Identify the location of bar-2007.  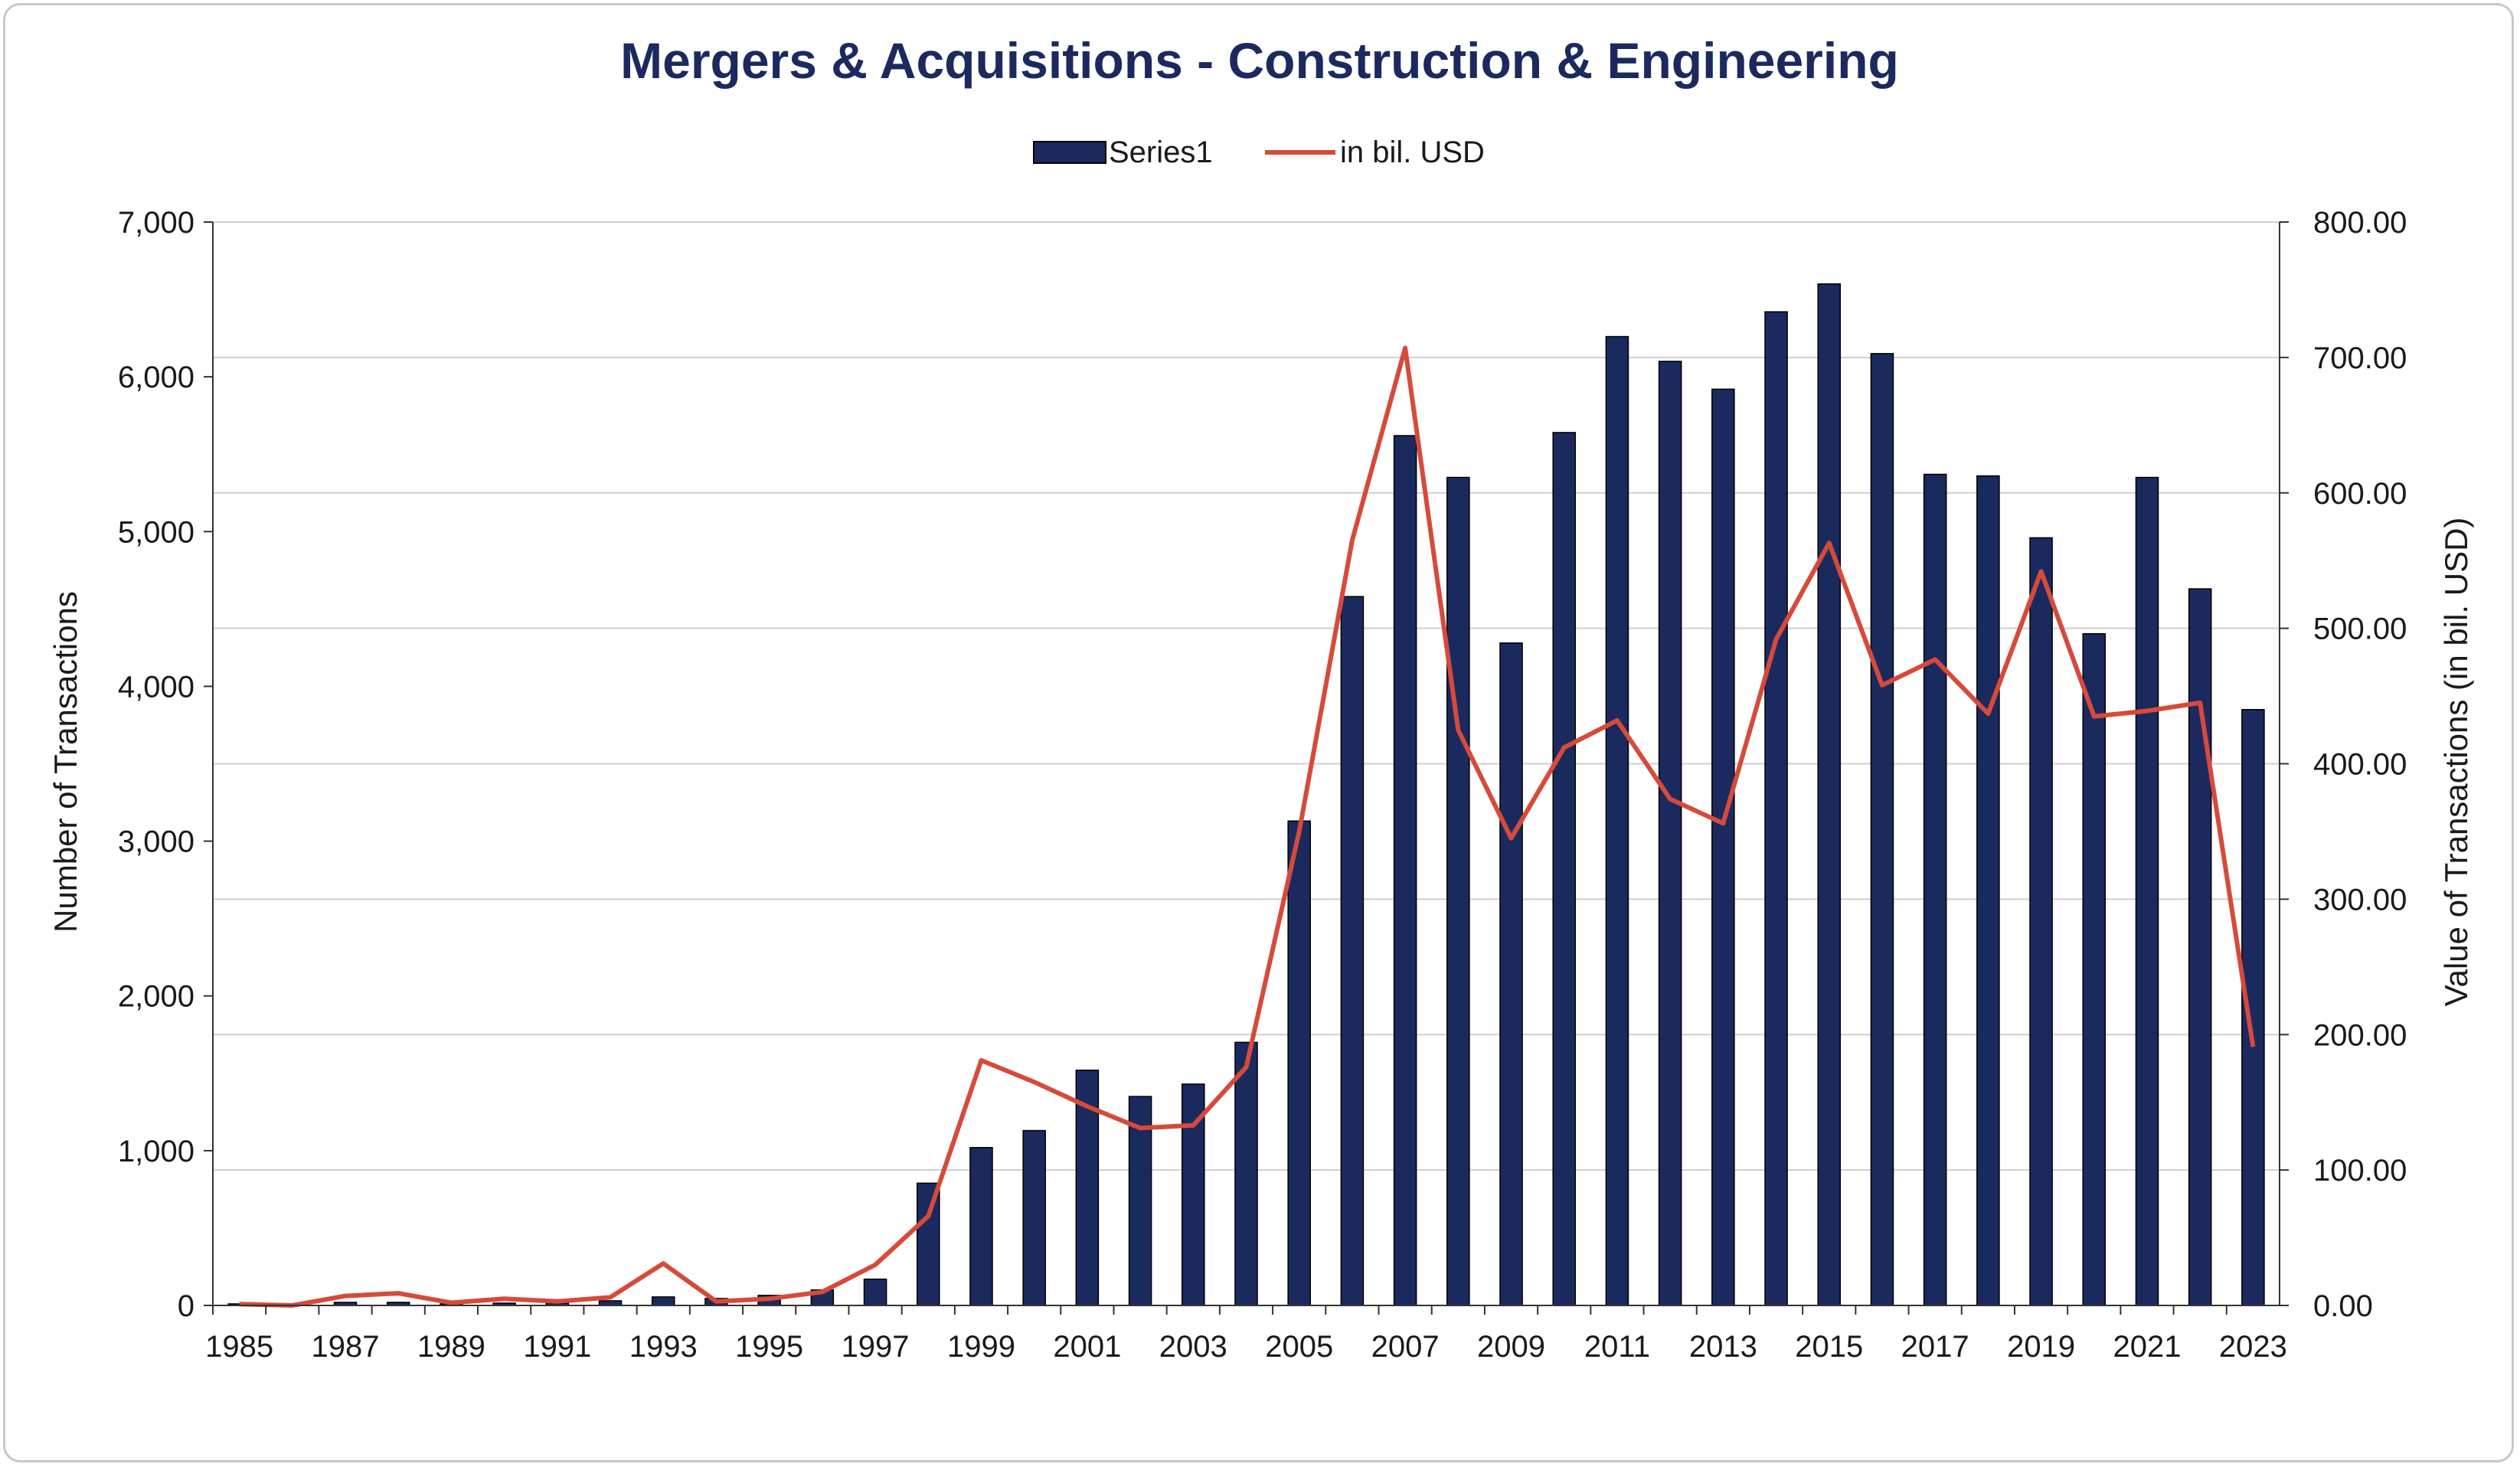
(1405, 870).